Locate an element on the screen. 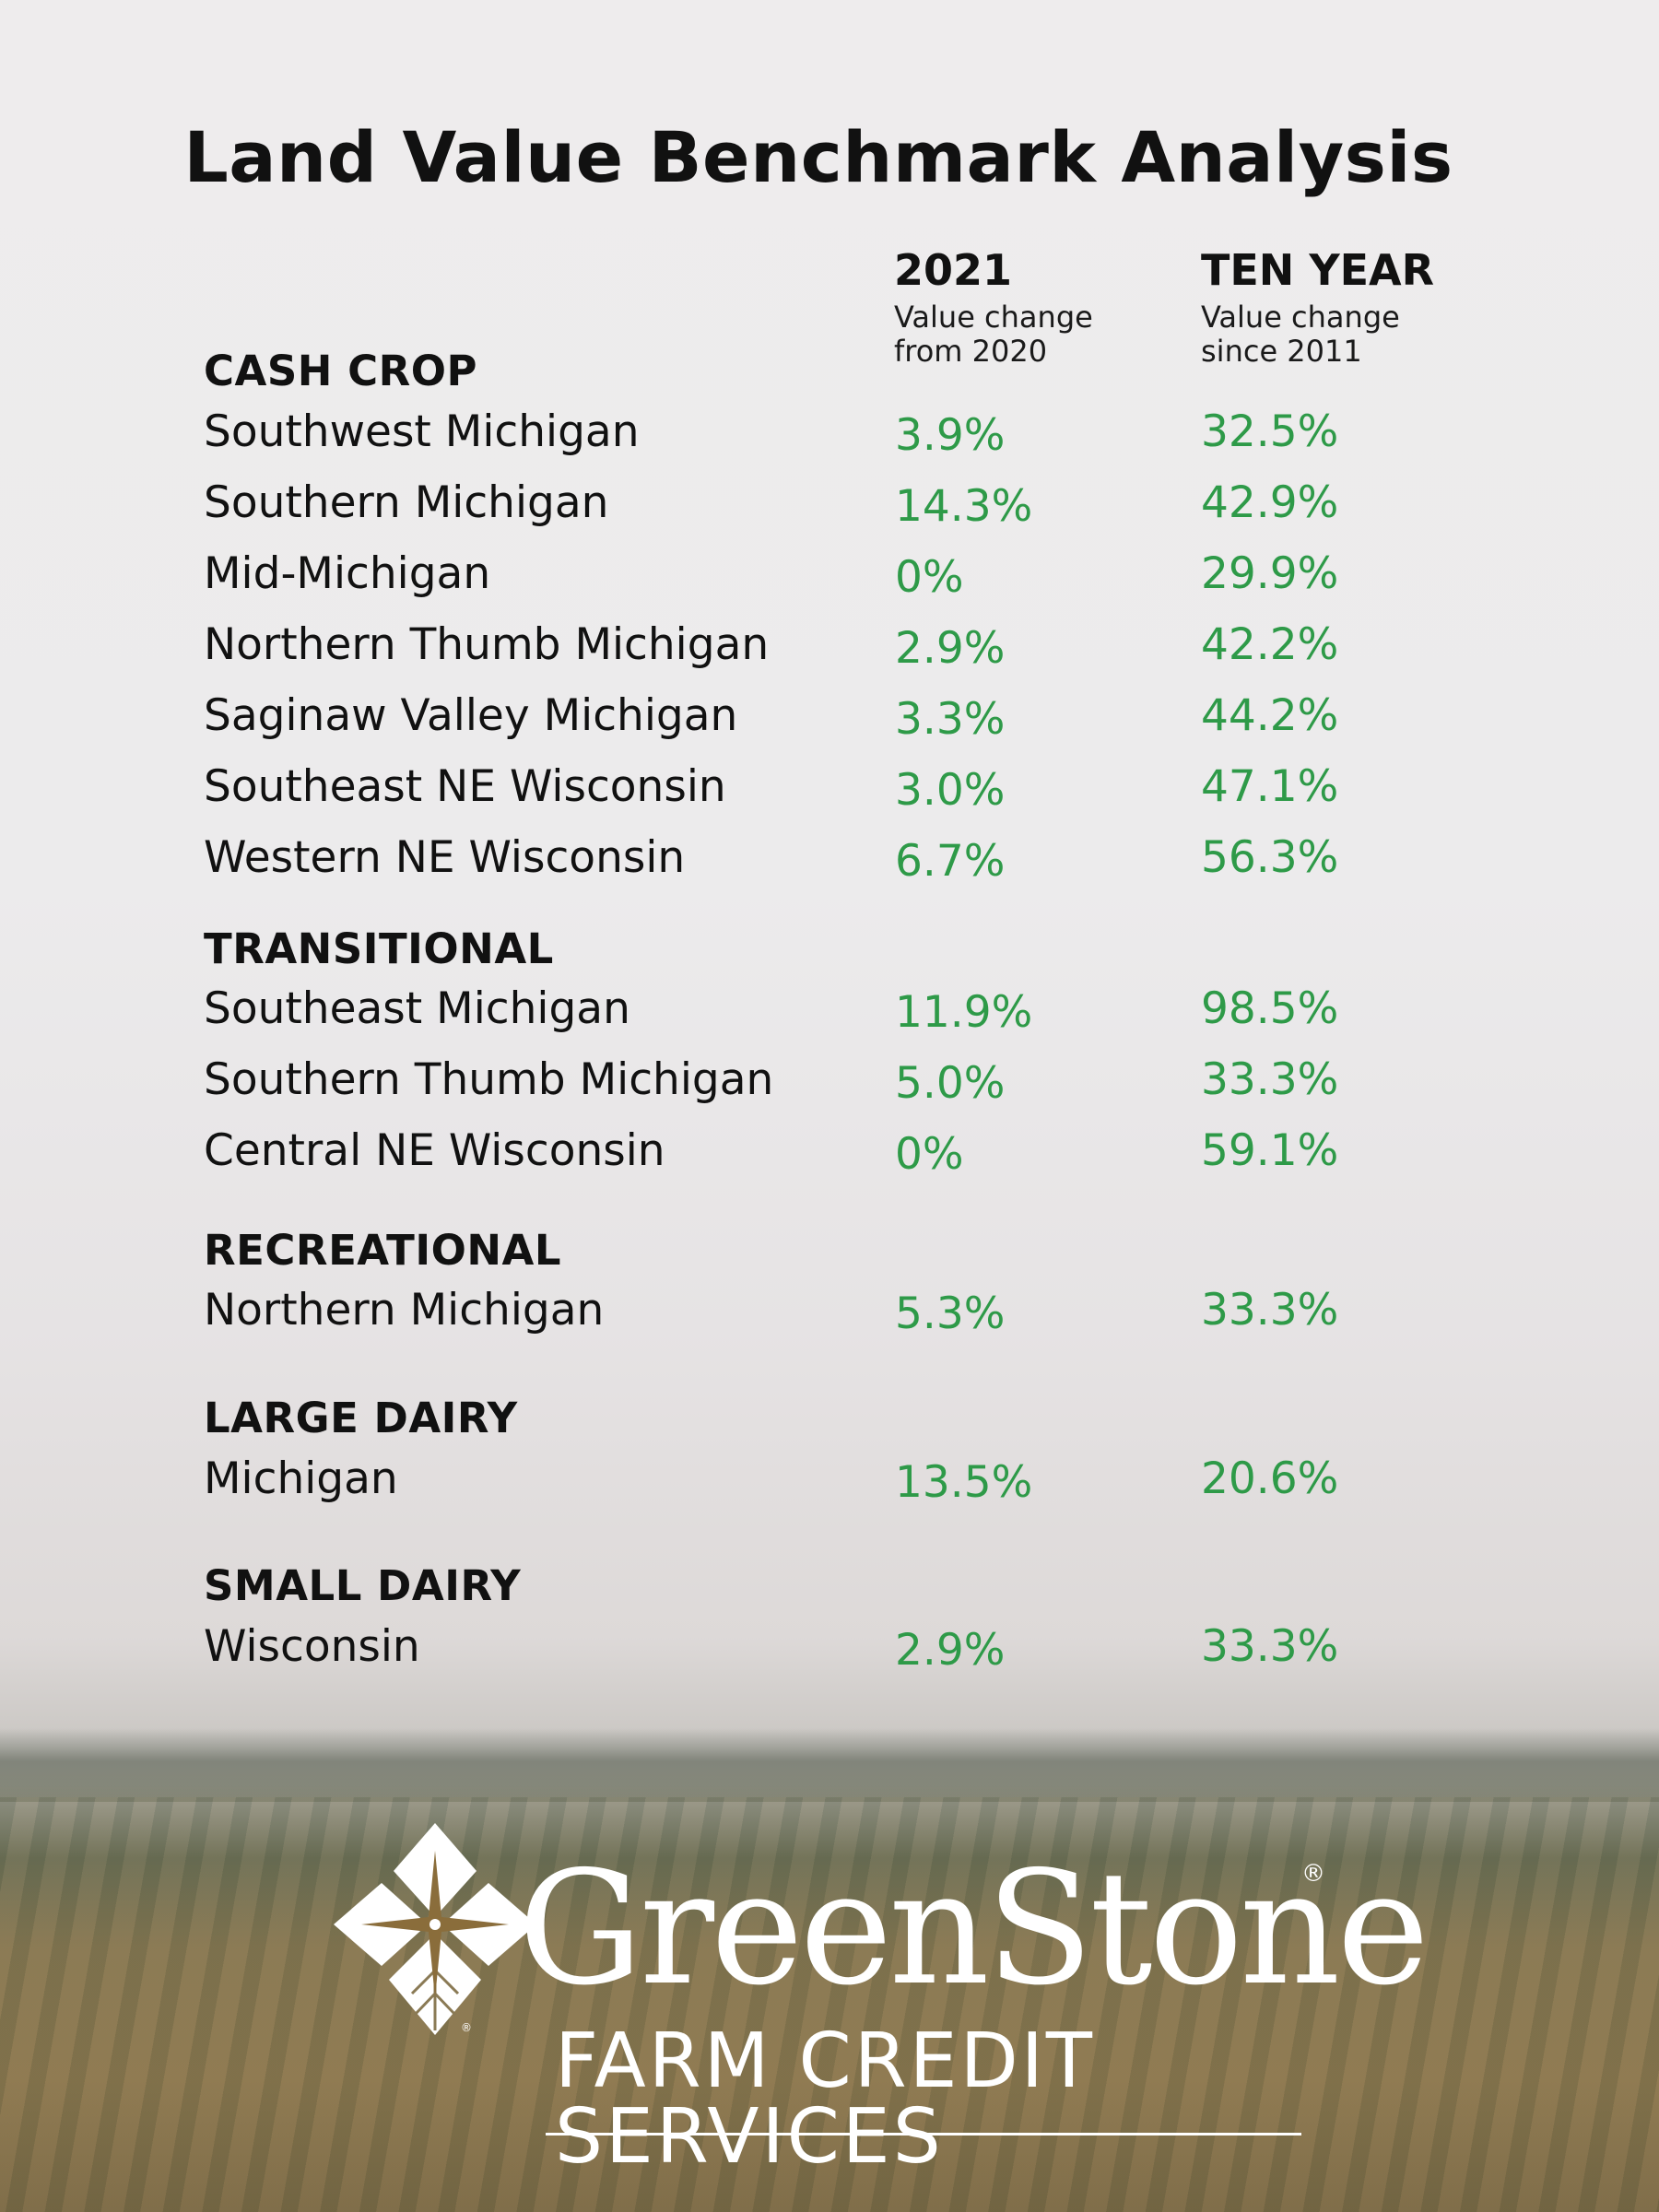 The width and height of the screenshot is (1659, 2212). table-row: Western NE Wisconsin 6.7% 56.3% is located at coordinates (829, 860).